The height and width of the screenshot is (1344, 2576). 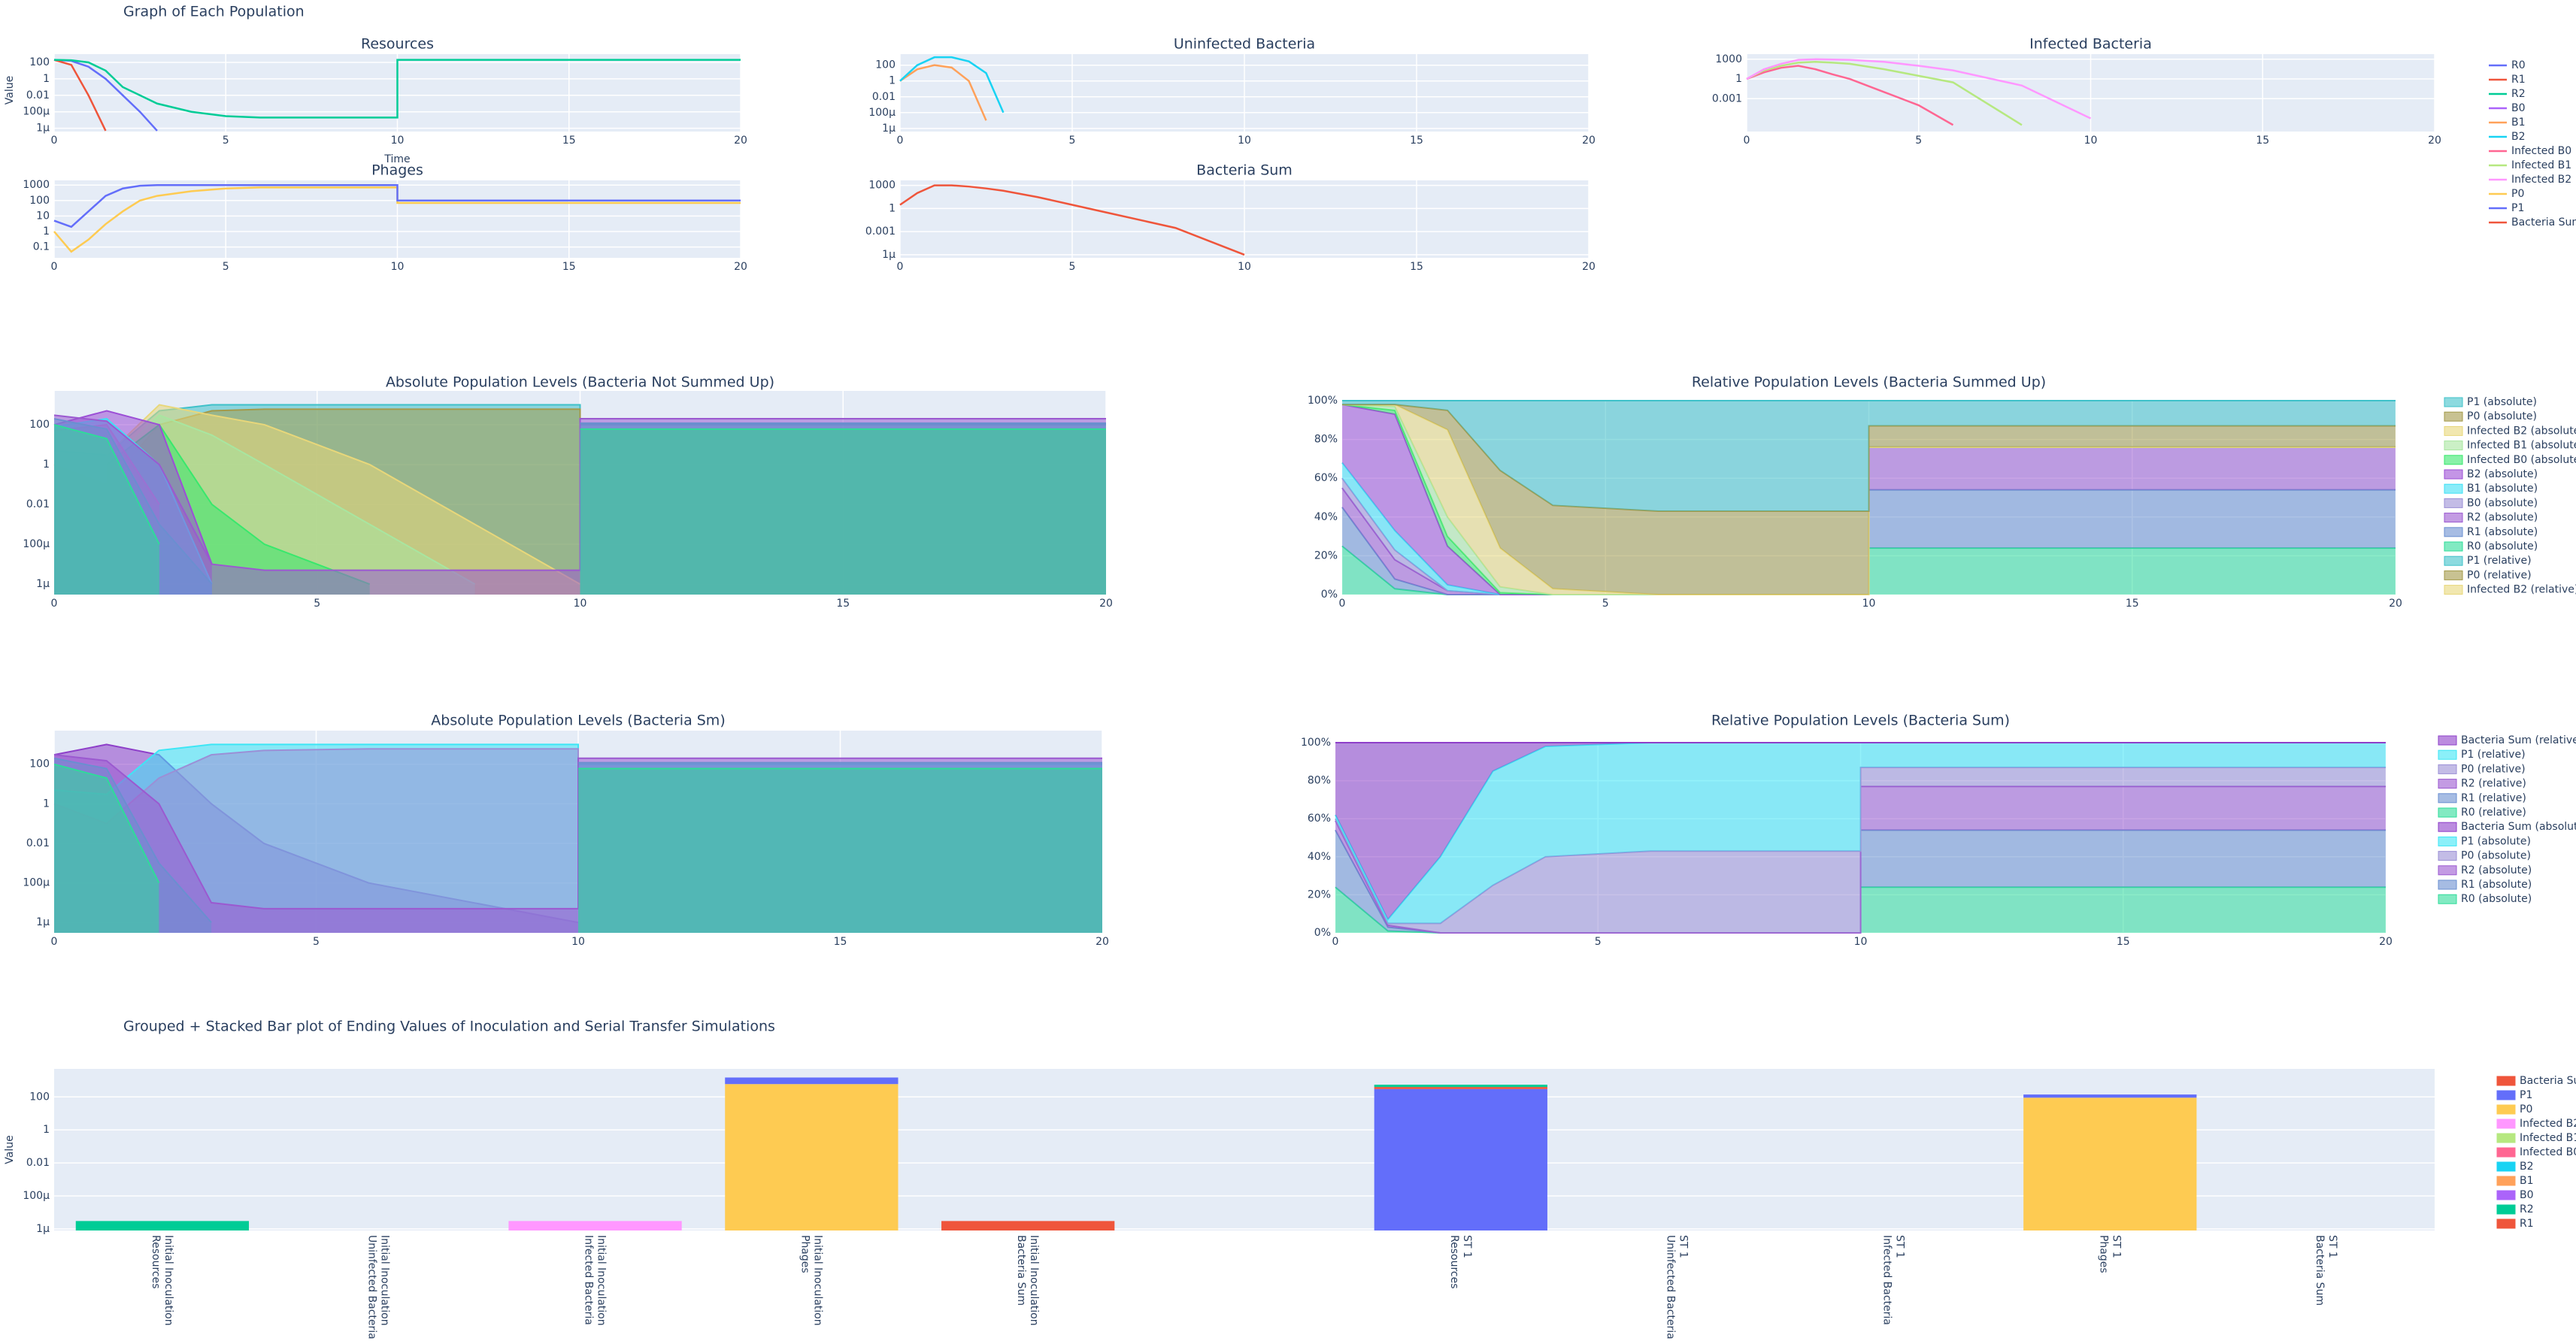 I want to click on legend-label: P1 (relative), so click(x=2493, y=755).